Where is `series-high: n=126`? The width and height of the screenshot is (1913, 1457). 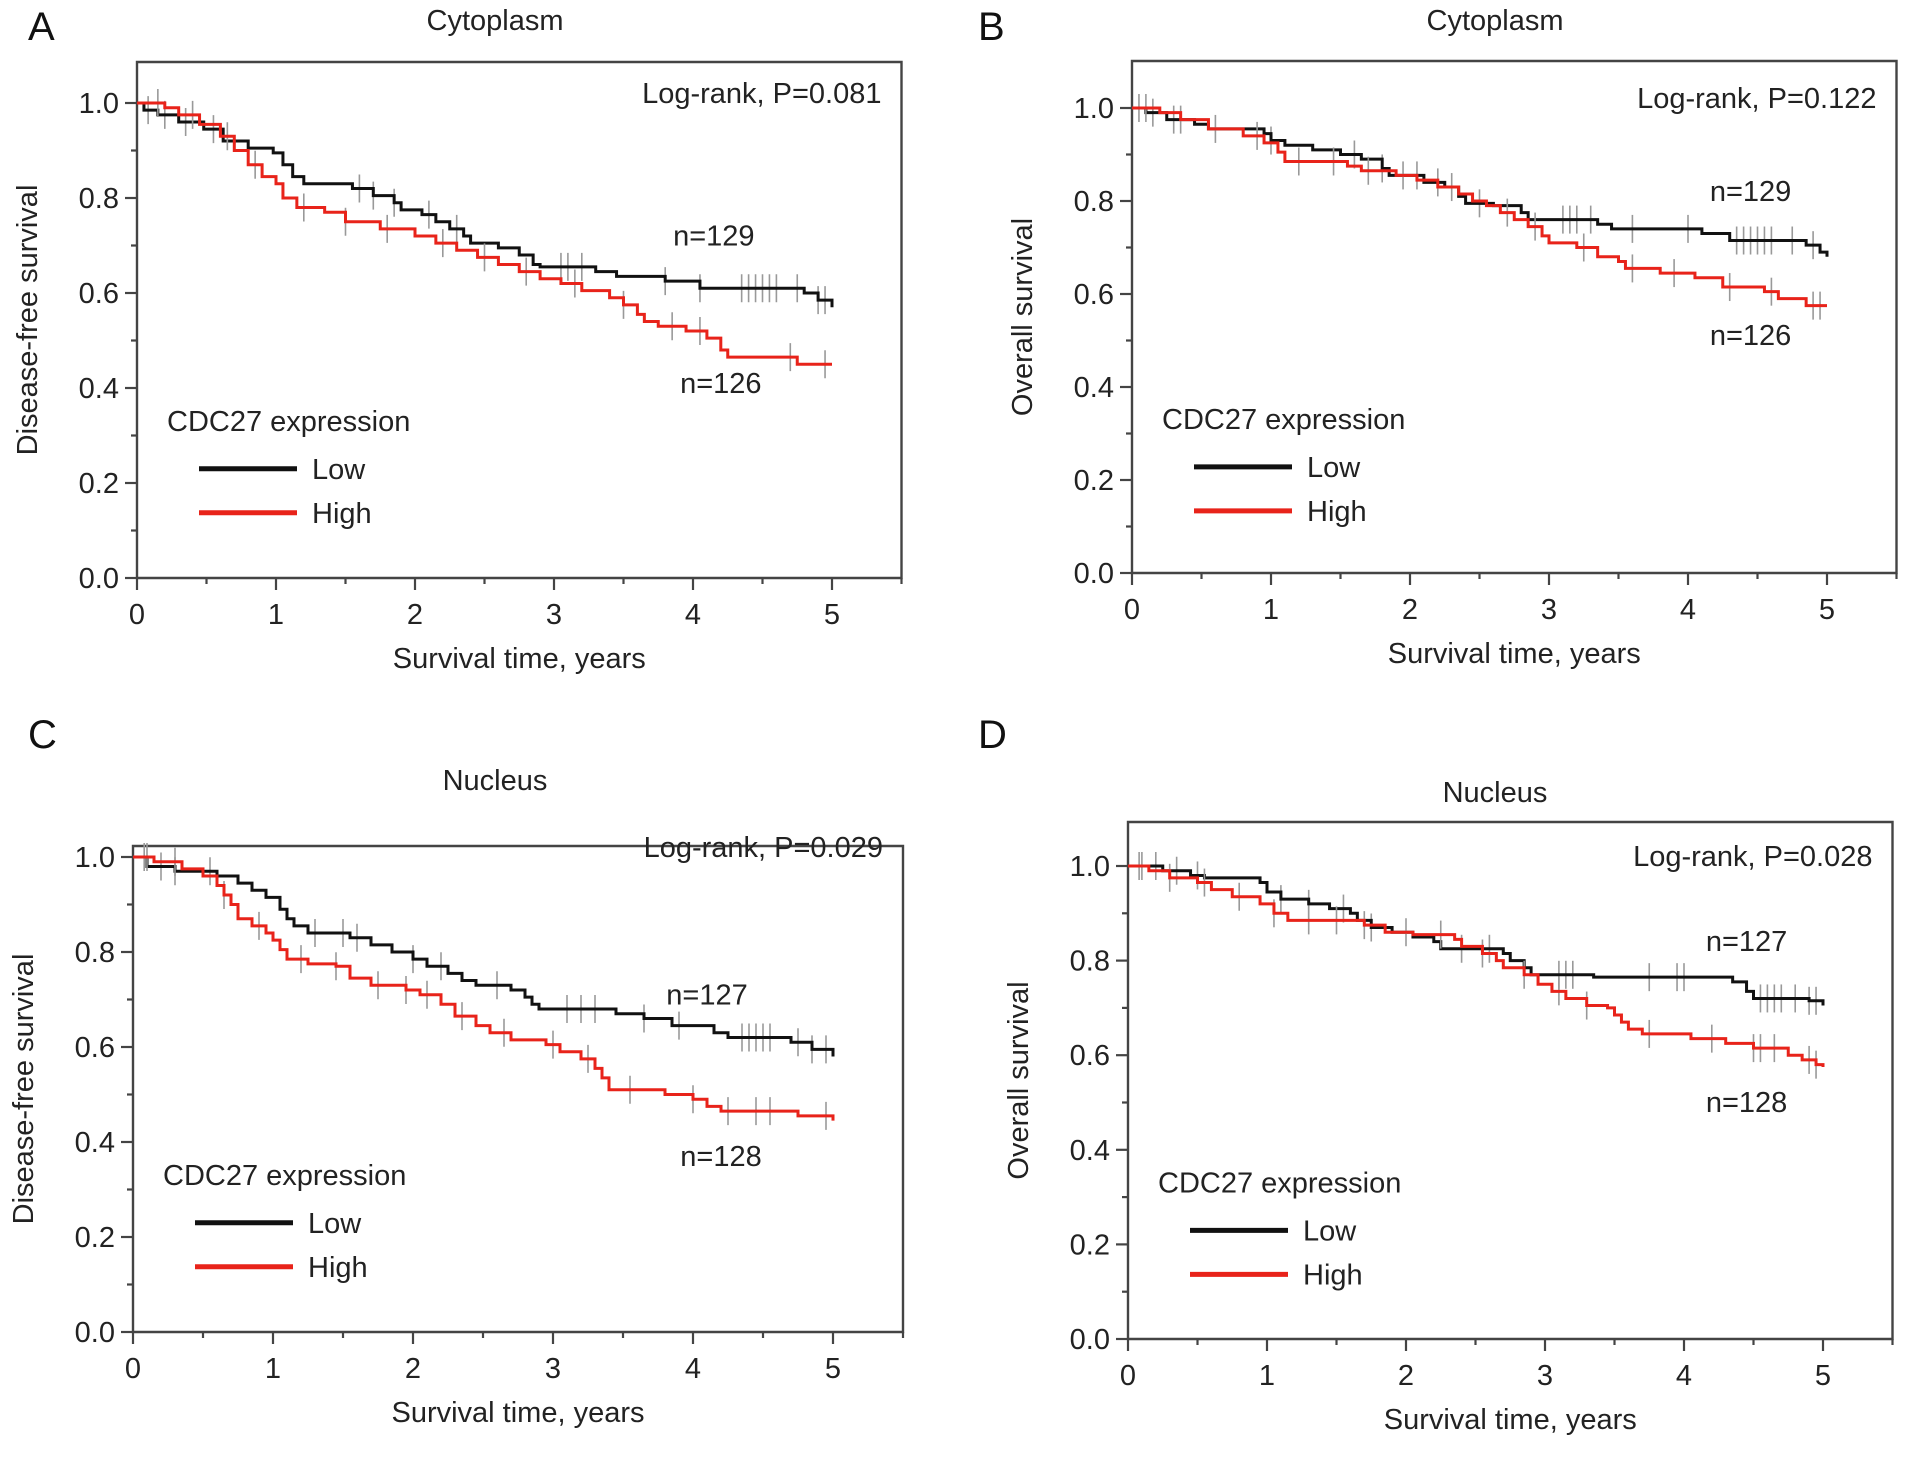
series-high: n=126 is located at coordinates (484, 244).